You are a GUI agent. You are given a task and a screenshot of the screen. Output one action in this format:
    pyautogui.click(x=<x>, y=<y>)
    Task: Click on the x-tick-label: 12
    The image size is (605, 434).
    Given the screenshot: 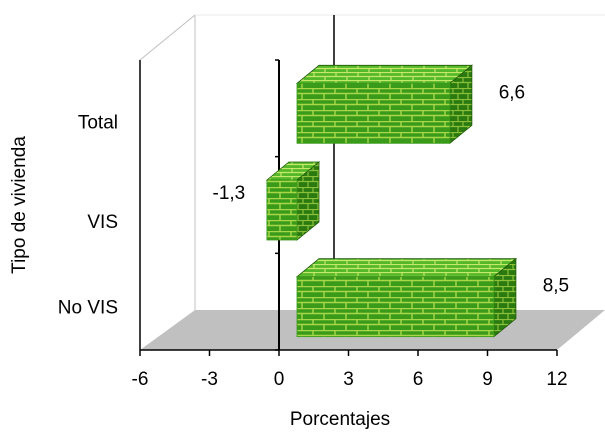 What is the action you would take?
    pyautogui.click(x=556, y=379)
    